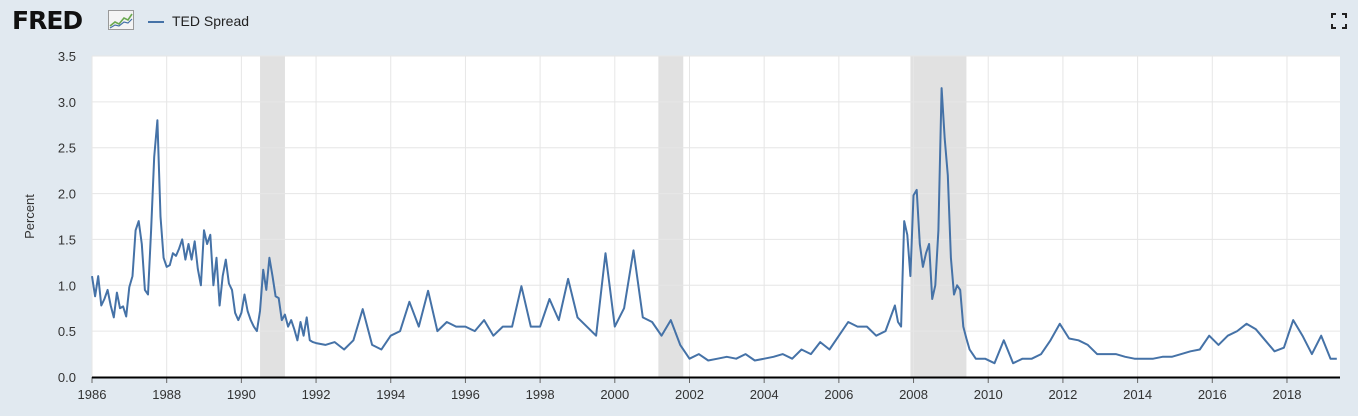 Image resolution: width=1358 pixels, height=416 pixels. Describe the element at coordinates (92, 394) in the screenshot. I see `x-tick-label: 1986` at that location.